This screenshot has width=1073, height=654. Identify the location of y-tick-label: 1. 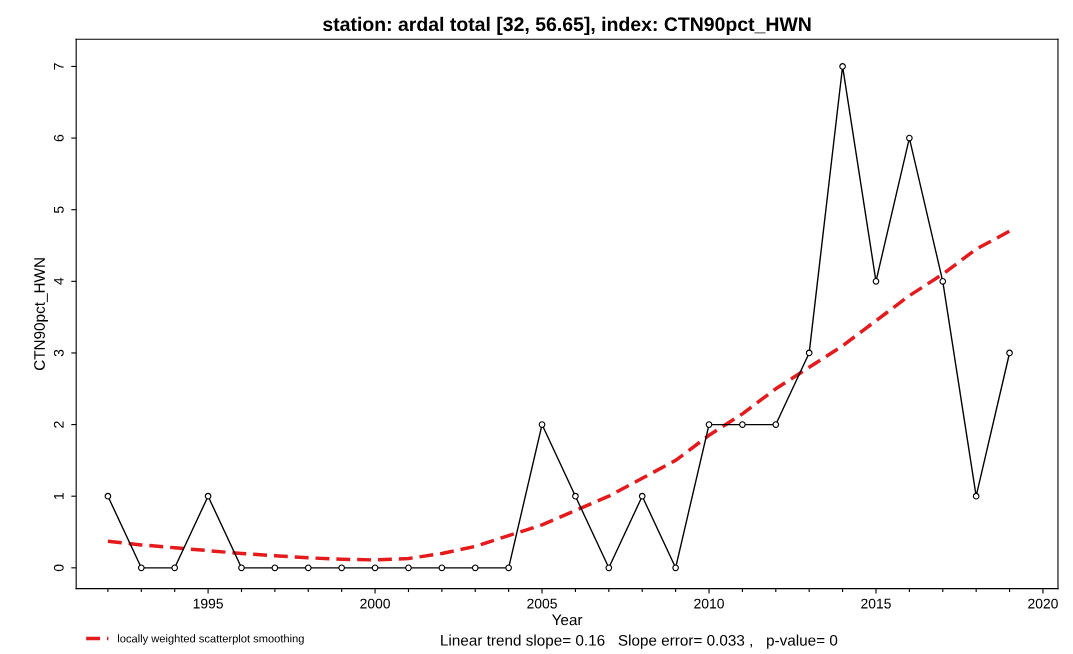
(59, 496).